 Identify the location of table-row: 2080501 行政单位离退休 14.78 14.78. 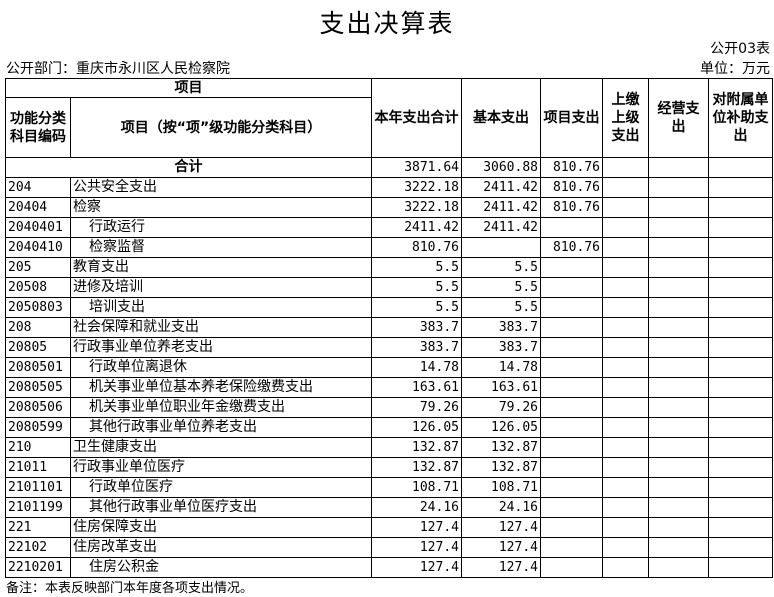
(389, 367).